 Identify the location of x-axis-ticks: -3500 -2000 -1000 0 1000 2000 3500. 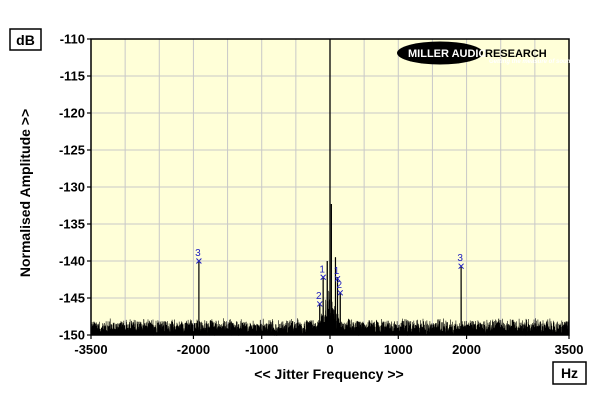
(328, 346).